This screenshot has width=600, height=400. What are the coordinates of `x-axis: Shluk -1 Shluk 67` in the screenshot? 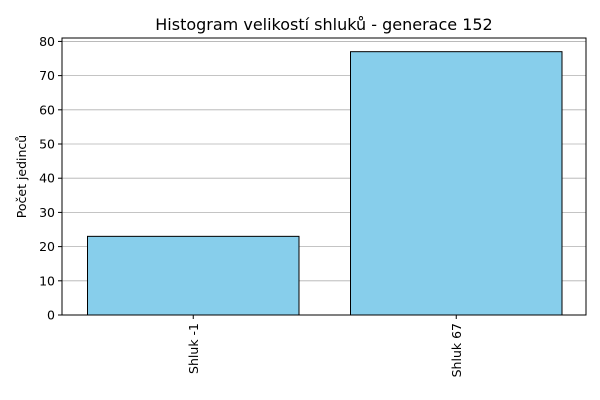 It's located at (325, 346).